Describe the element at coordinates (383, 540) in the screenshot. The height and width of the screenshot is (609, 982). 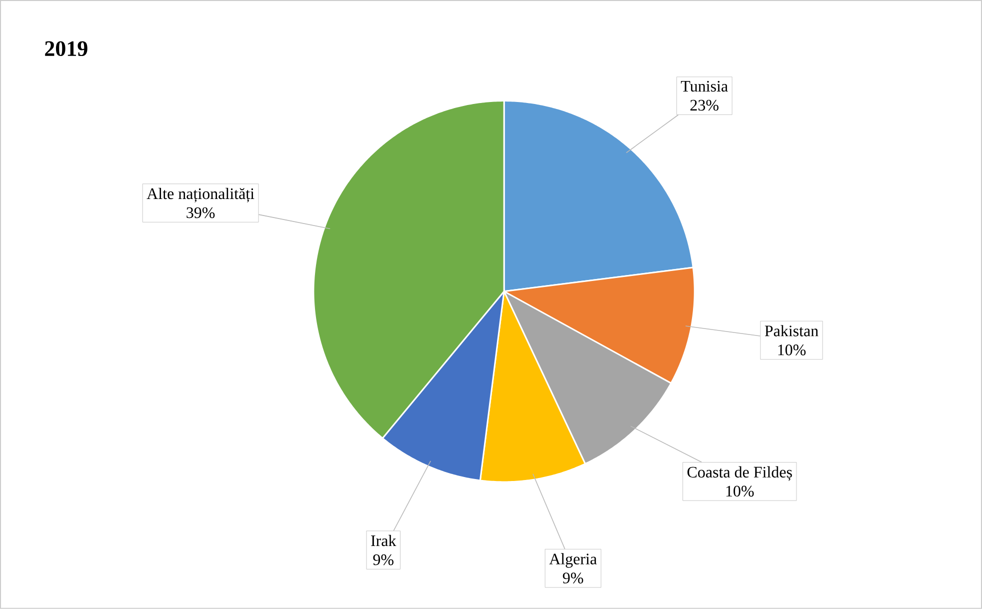
I see `slice-label: Irak` at that location.